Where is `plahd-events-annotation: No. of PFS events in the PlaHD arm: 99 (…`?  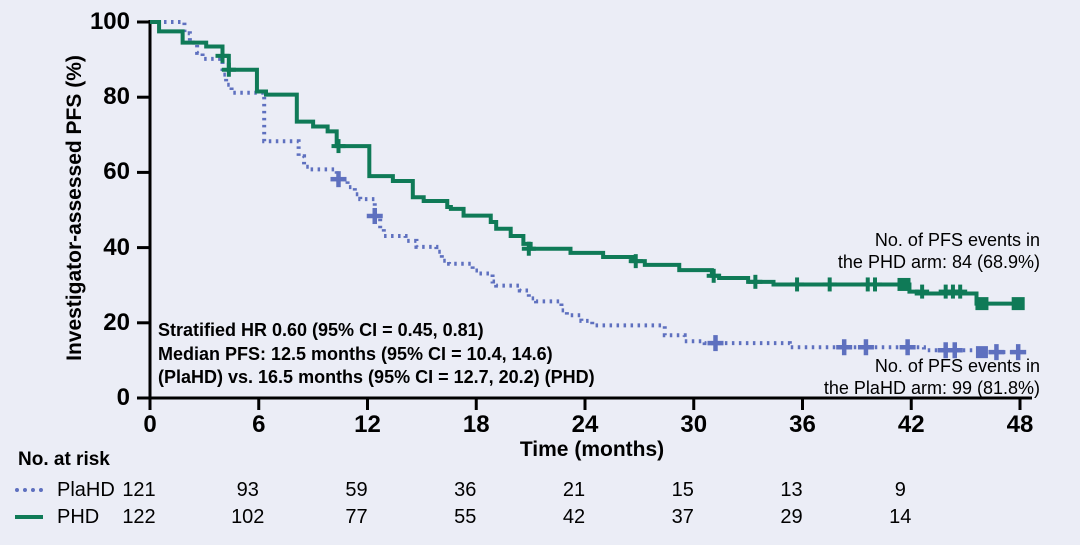
plahd-events-annotation: No. of PFS events in the PlaHD arm: 99 (… is located at coordinates (932, 377).